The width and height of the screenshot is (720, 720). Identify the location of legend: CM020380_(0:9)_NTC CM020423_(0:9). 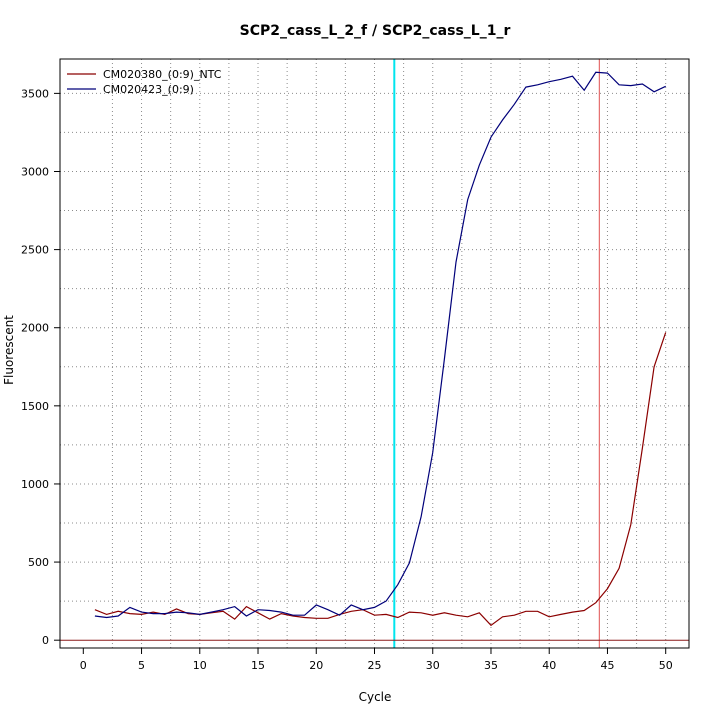
(144, 82).